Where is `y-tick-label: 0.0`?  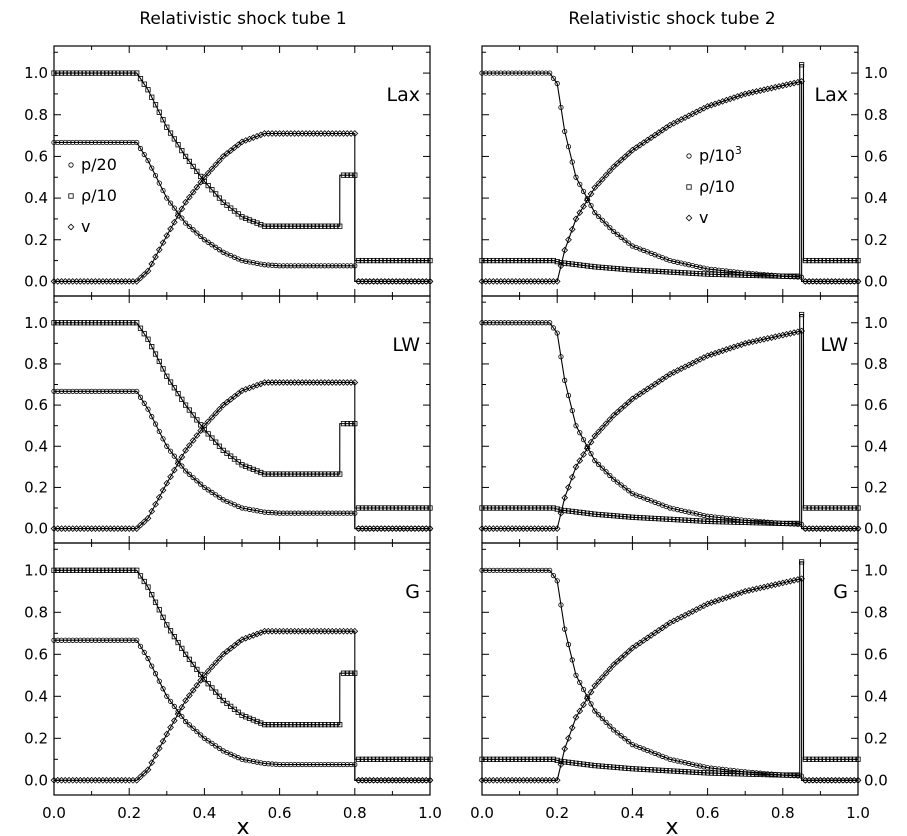
y-tick-label: 0.0 is located at coordinates (36, 780).